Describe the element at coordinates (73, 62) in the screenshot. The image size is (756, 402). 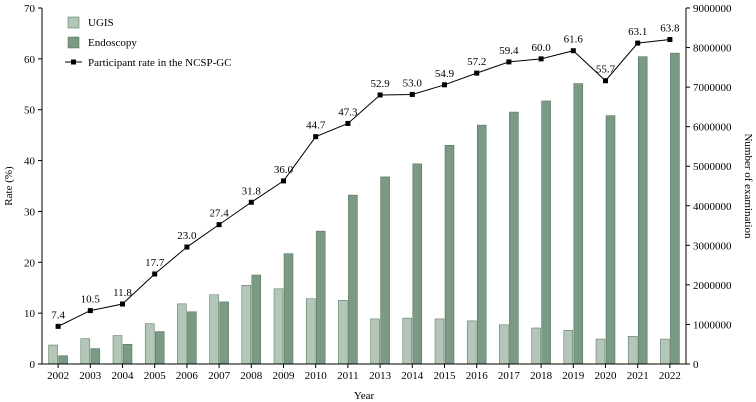
I see `legend-rate-marker` at that location.